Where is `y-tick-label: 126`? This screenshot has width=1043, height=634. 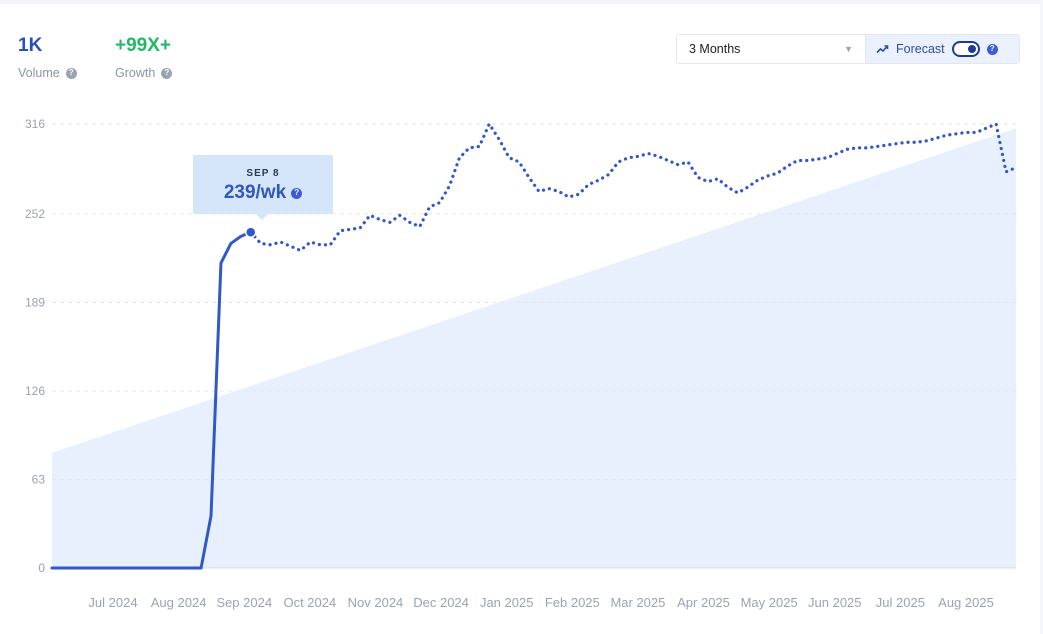 y-tick-label: 126 is located at coordinates (35, 391).